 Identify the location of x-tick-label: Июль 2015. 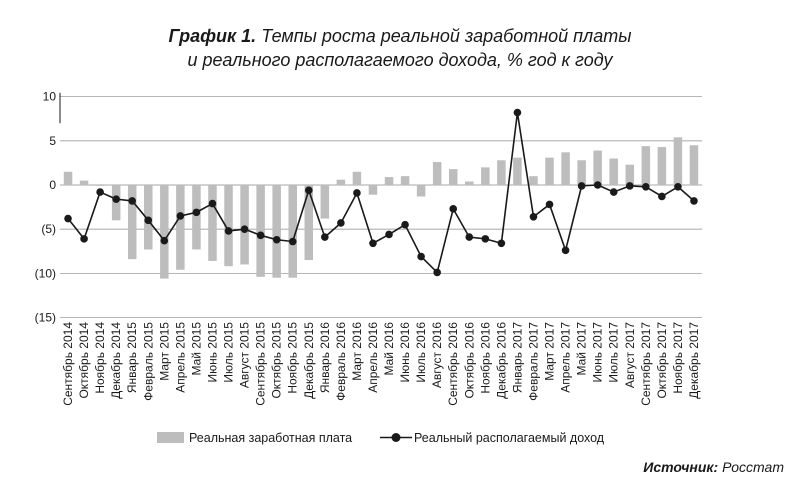
(229, 352).